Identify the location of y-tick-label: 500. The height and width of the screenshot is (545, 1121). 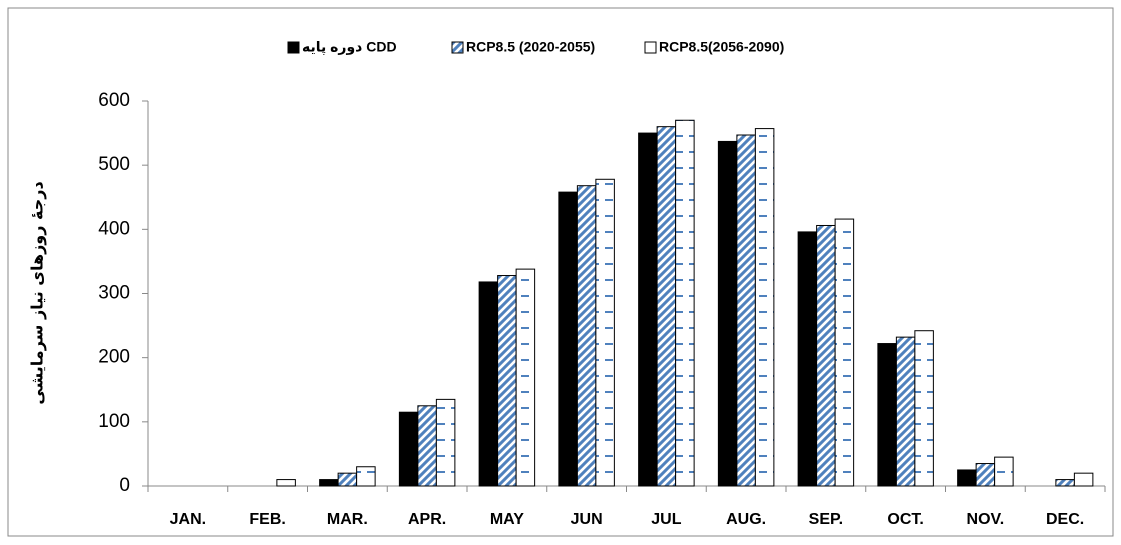
(114, 164).